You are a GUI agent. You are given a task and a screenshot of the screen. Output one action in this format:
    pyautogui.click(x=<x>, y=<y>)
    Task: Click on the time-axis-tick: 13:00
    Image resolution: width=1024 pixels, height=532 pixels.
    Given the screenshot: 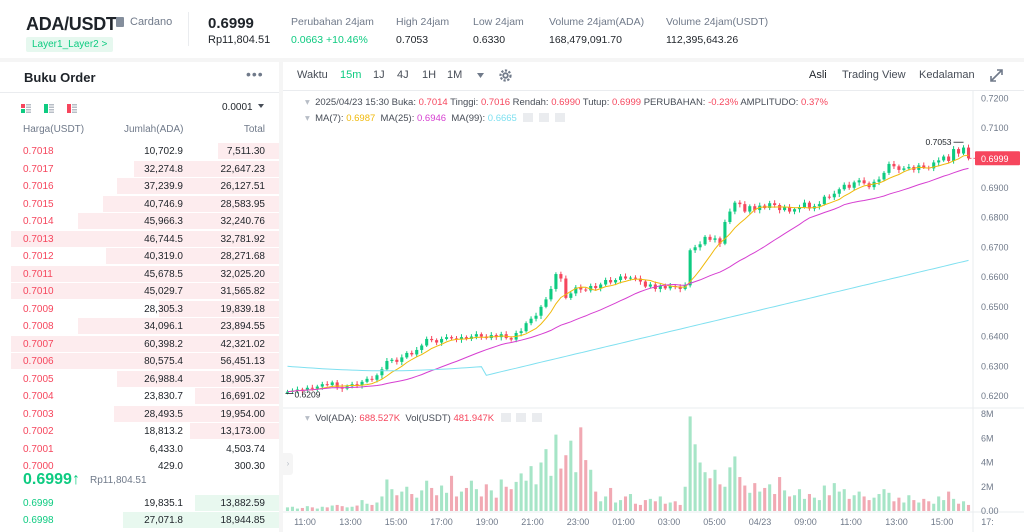 What is the action you would take?
    pyautogui.click(x=896, y=522)
    